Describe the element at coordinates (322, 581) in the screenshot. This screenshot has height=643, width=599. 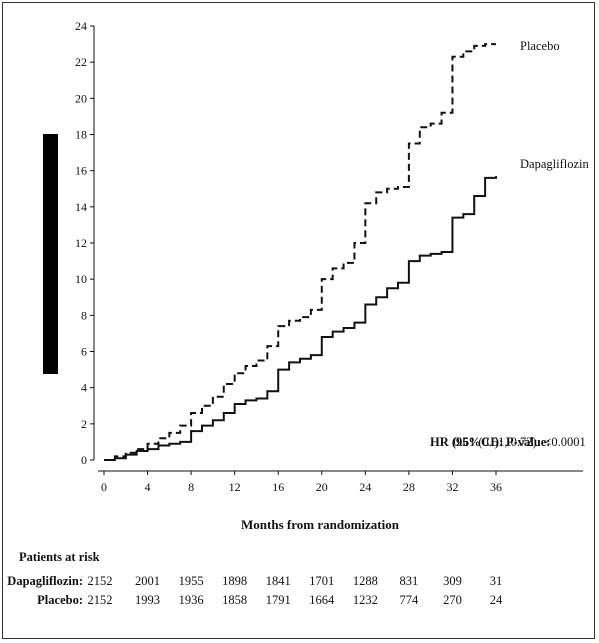
I see `risk-value: 1701` at that location.